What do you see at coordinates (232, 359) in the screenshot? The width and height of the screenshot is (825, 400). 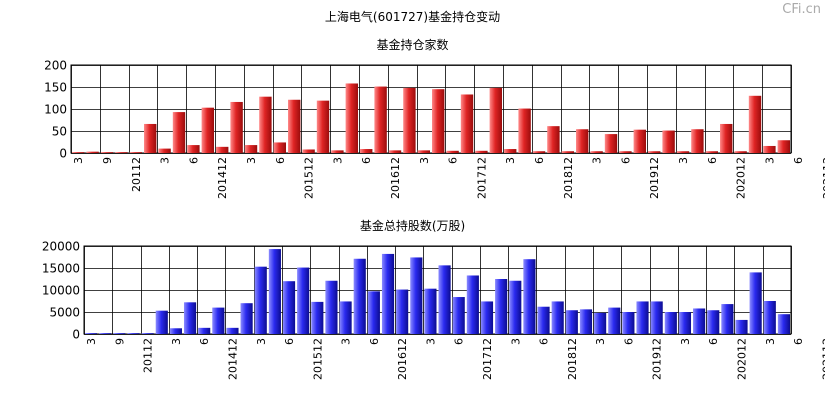 I see `chart2-xtick-label: 201412` at bounding box center [232, 359].